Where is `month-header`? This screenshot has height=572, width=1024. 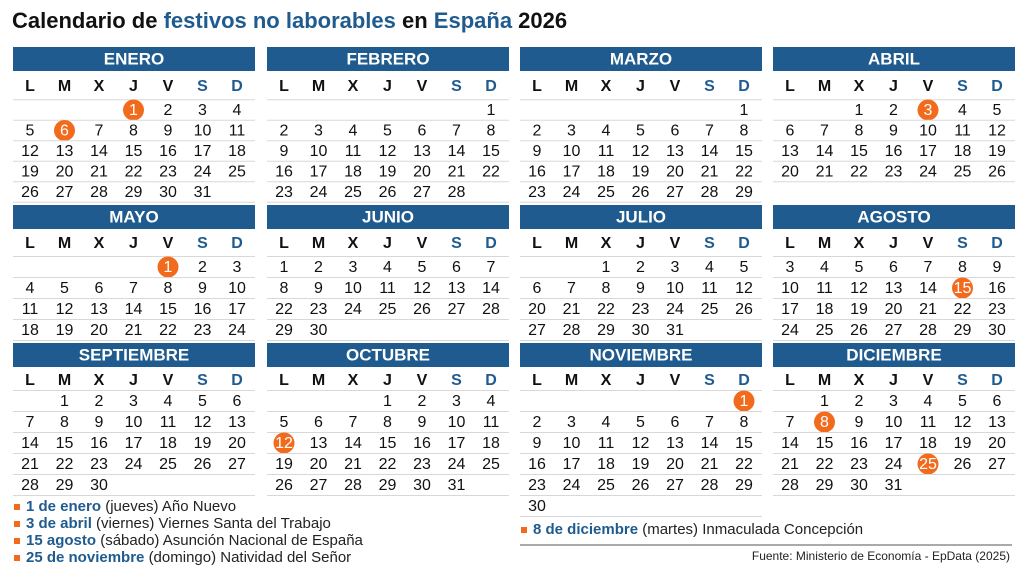 month-header is located at coordinates (894, 217).